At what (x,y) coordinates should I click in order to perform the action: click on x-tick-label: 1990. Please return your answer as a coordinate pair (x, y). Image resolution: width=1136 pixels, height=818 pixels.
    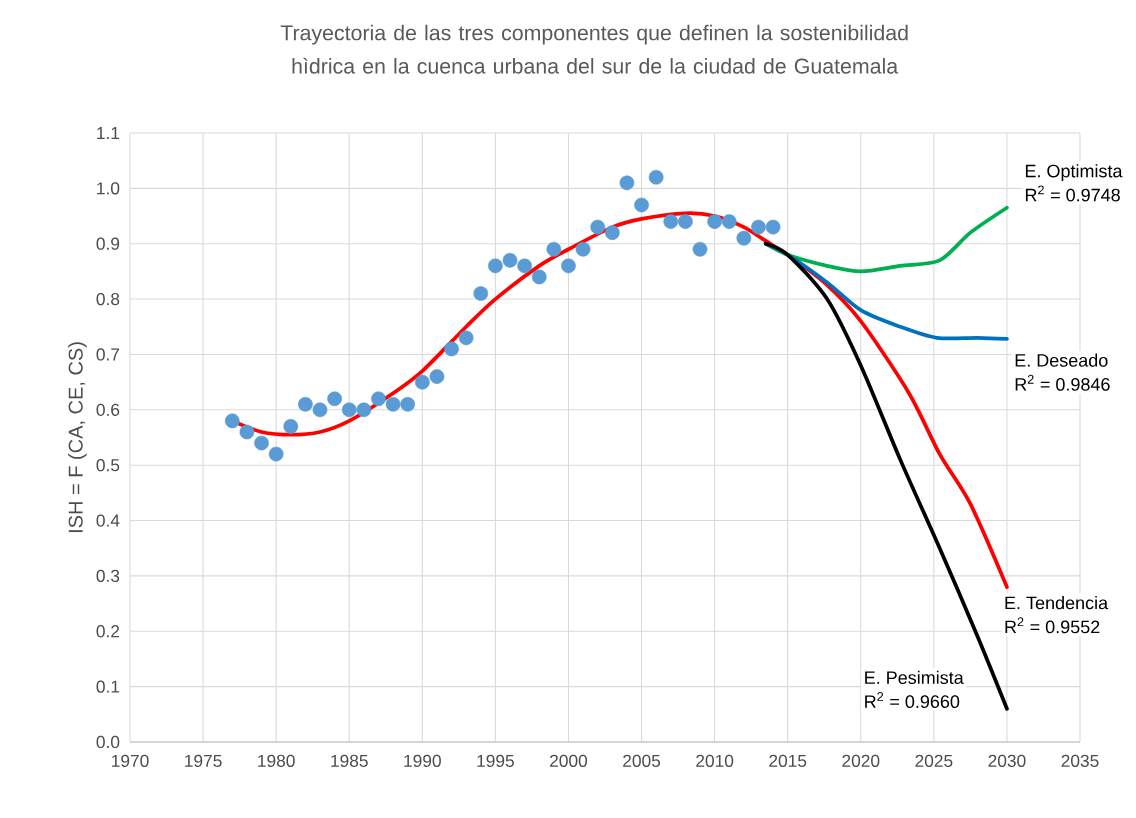
    Looking at the image, I should click on (422, 760).